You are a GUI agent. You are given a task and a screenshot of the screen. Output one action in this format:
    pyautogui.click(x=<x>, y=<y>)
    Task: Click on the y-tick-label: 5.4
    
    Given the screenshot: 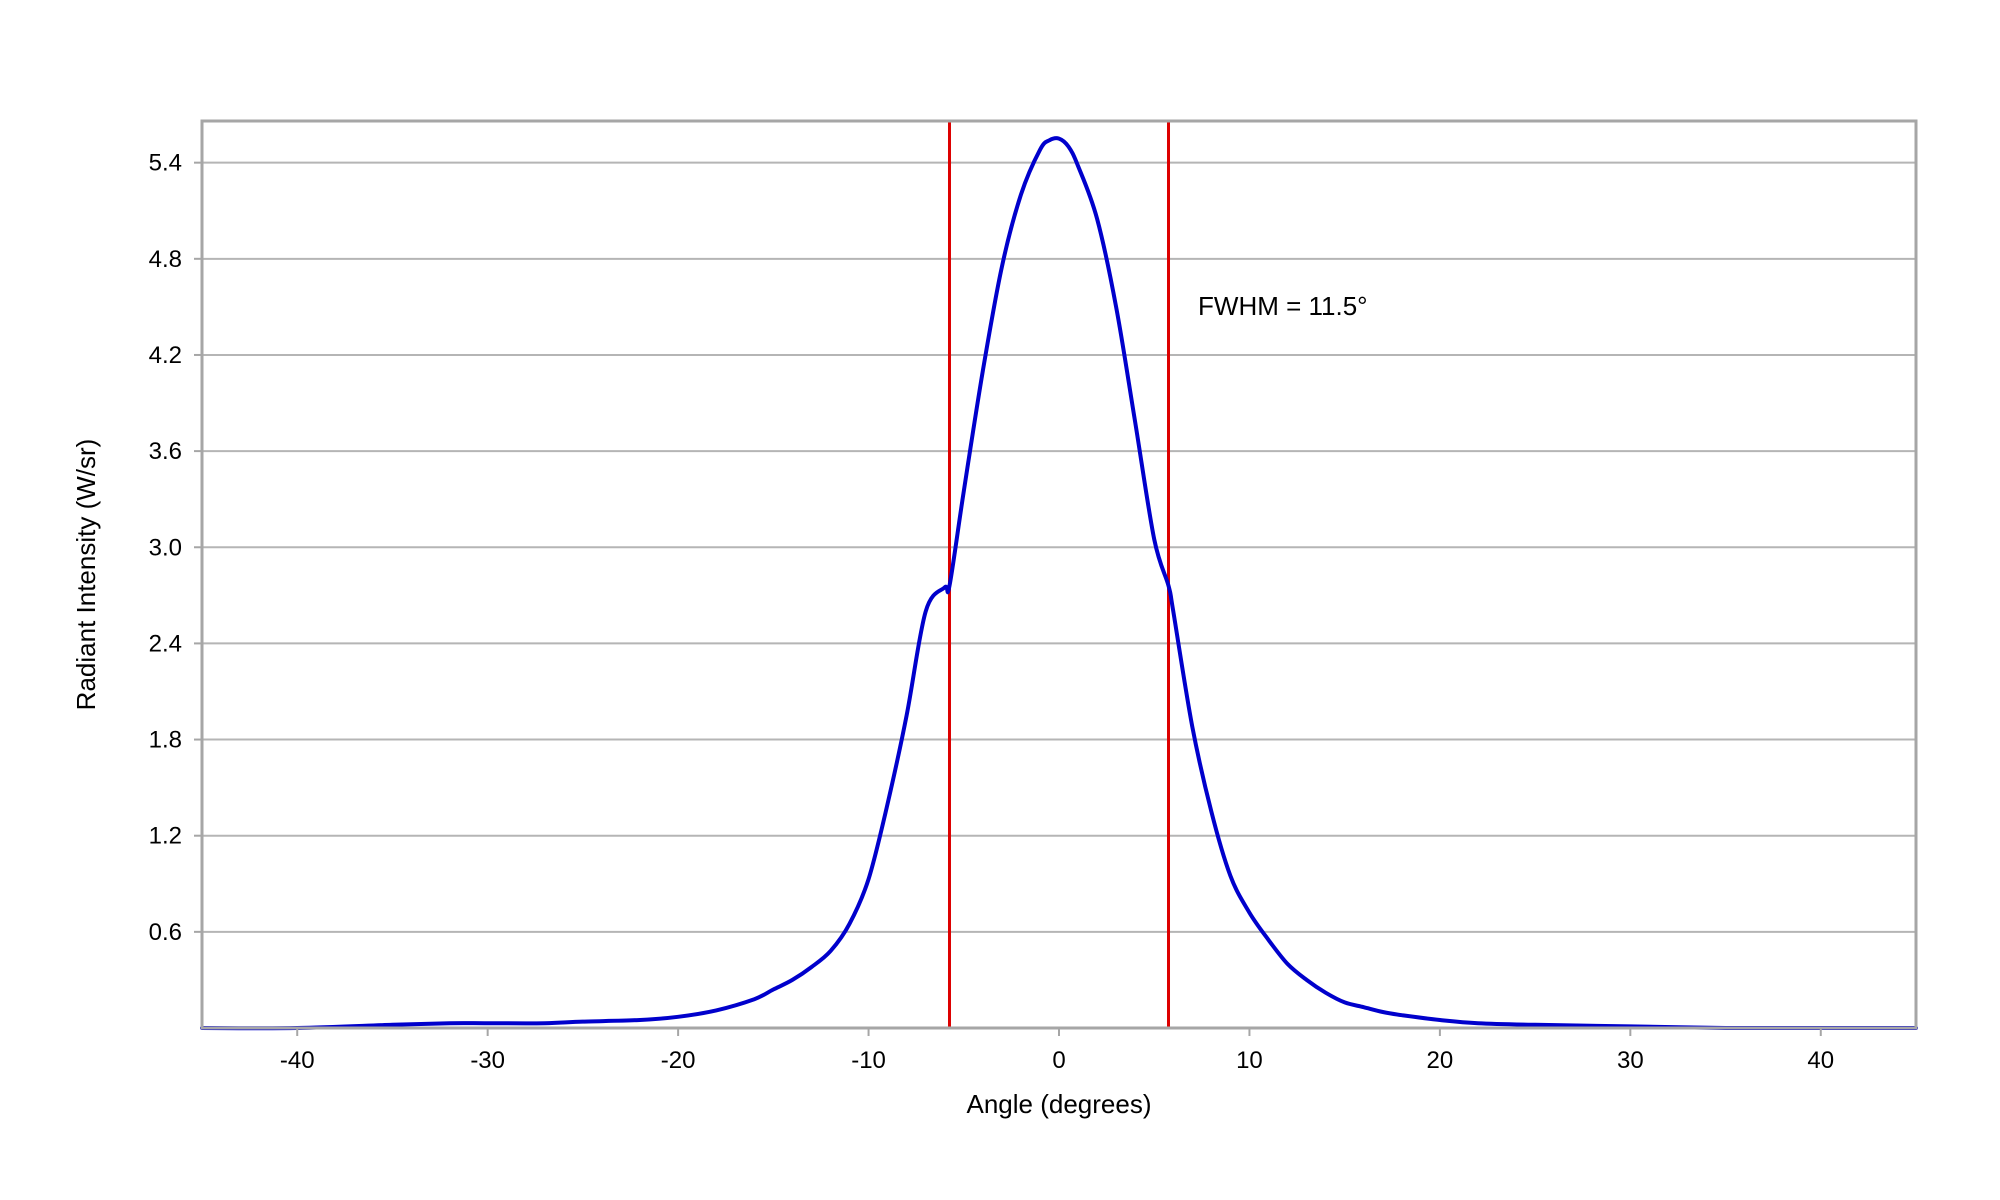 What is the action you would take?
    pyautogui.click(x=165, y=163)
    